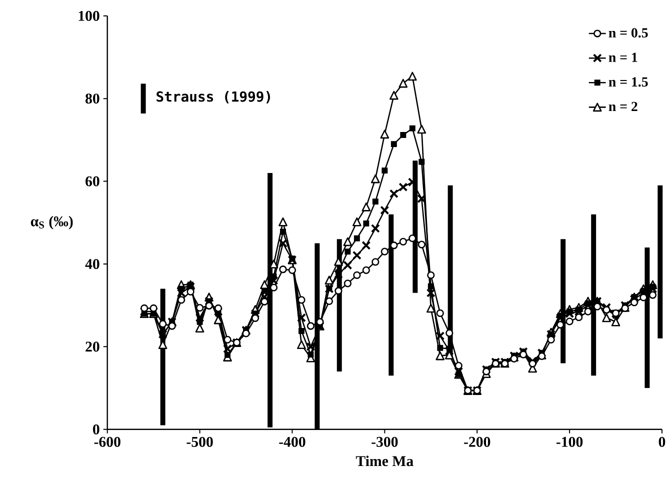 The width and height of the screenshot is (669, 500). What do you see at coordinates (477, 441) in the screenshot?
I see `x-tick-label: -200` at bounding box center [477, 441].